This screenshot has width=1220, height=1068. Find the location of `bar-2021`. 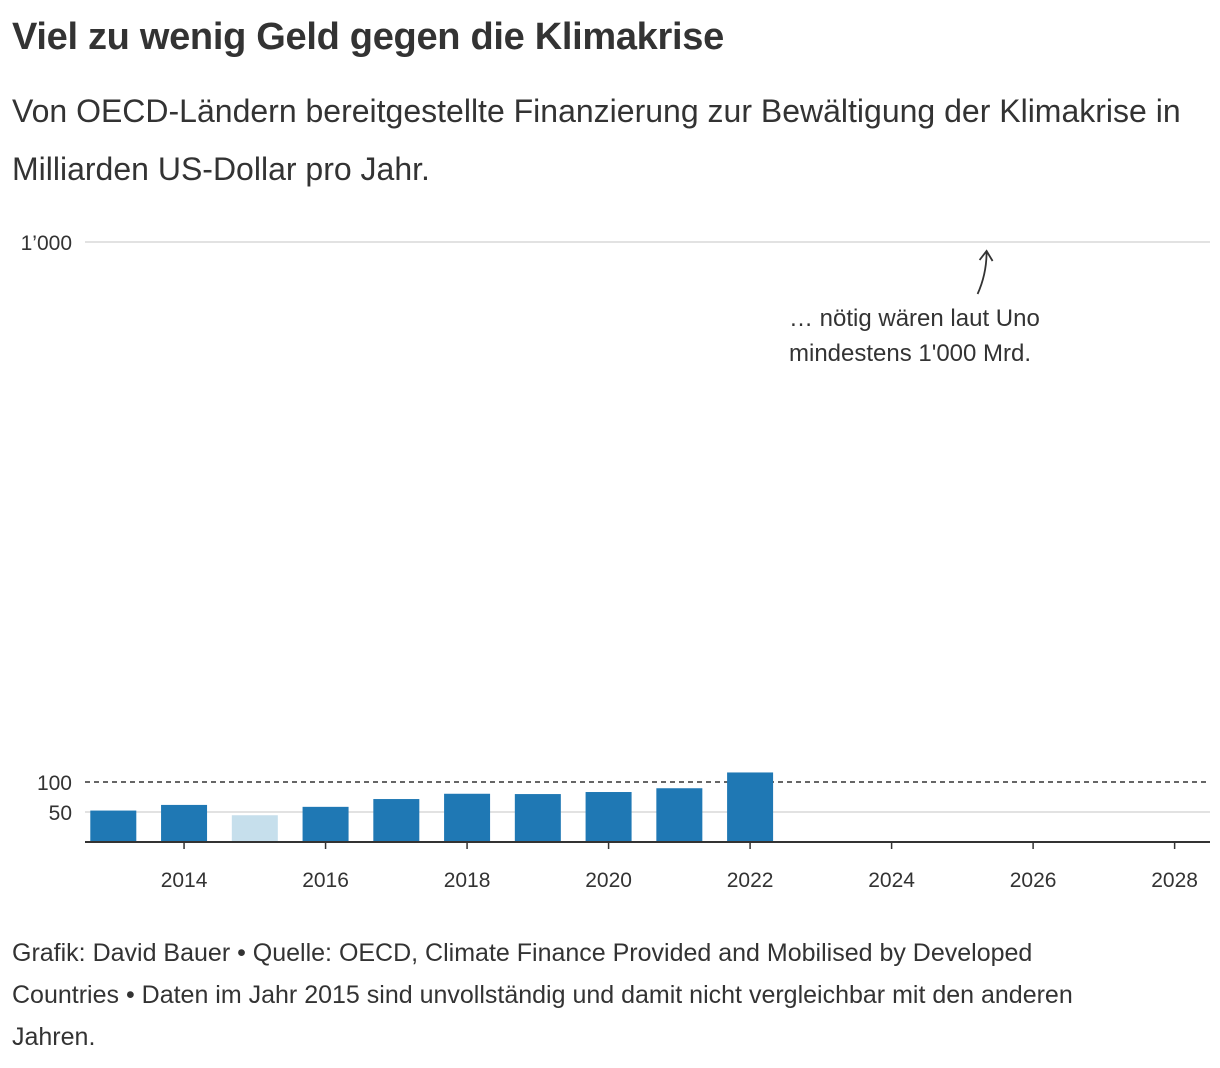

bar-2021 is located at coordinates (679, 815).